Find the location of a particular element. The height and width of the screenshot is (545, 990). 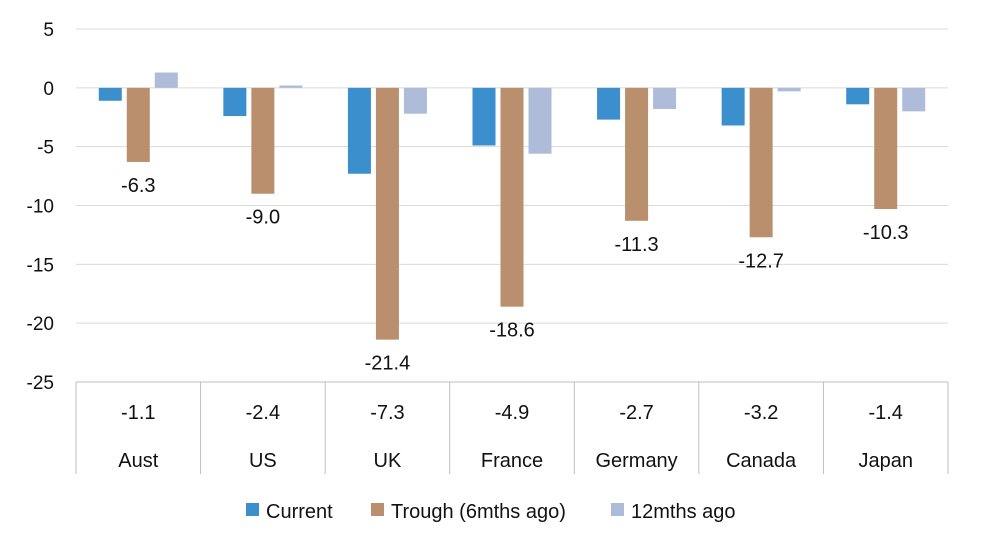

table-value-current: -2.4 is located at coordinates (263, 413).